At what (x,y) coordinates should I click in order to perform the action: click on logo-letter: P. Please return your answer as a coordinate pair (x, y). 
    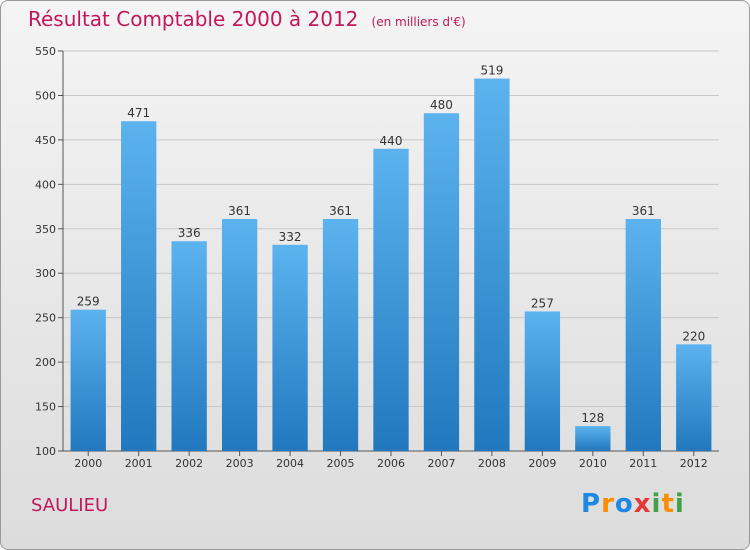
    Looking at the image, I should click on (591, 504).